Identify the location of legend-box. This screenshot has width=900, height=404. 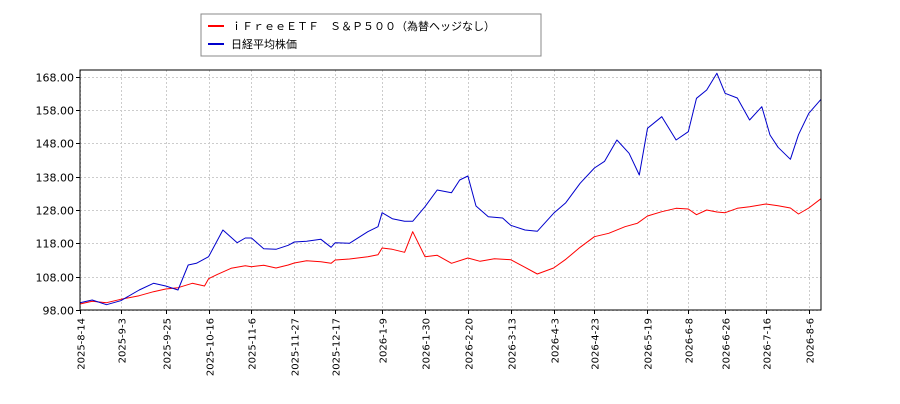
(371, 35).